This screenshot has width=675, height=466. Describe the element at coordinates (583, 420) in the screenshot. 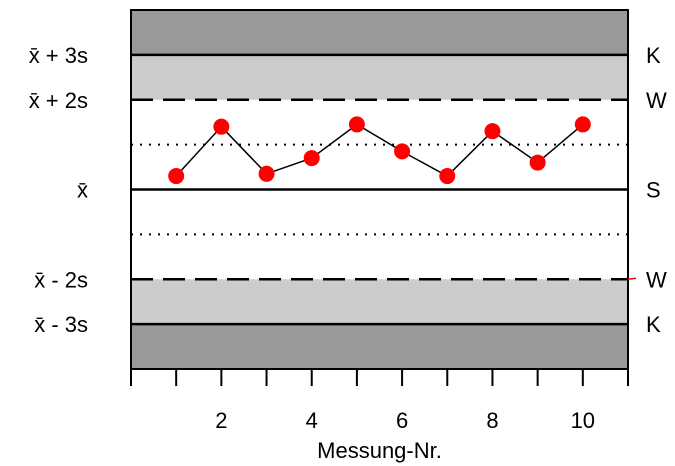

I see `x-tick-label-10: 10` at that location.